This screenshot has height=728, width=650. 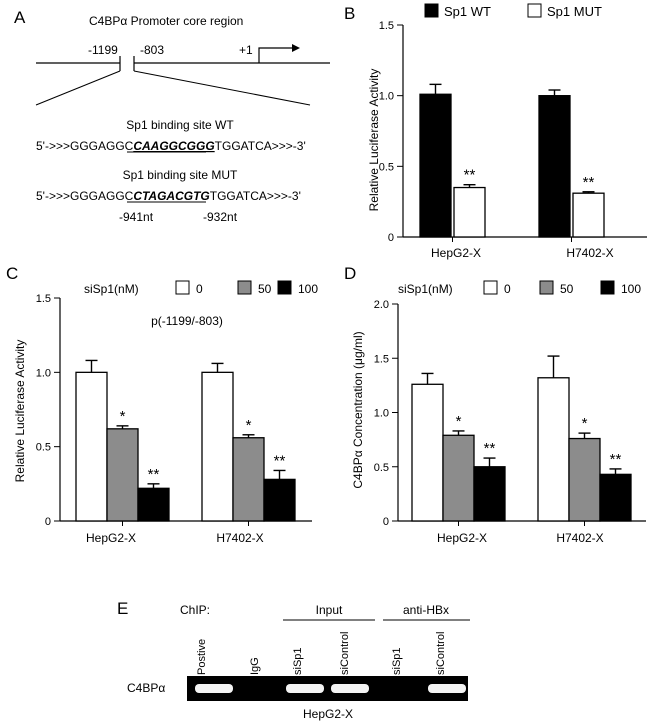 I want to click on legend-d-label-0: 0, so click(x=507, y=289).